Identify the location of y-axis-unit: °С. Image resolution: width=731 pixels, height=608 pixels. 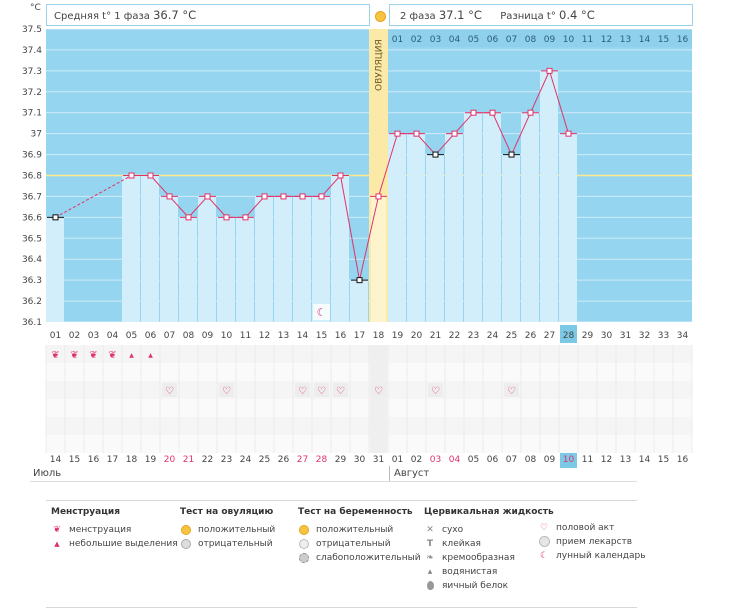
(35, 8).